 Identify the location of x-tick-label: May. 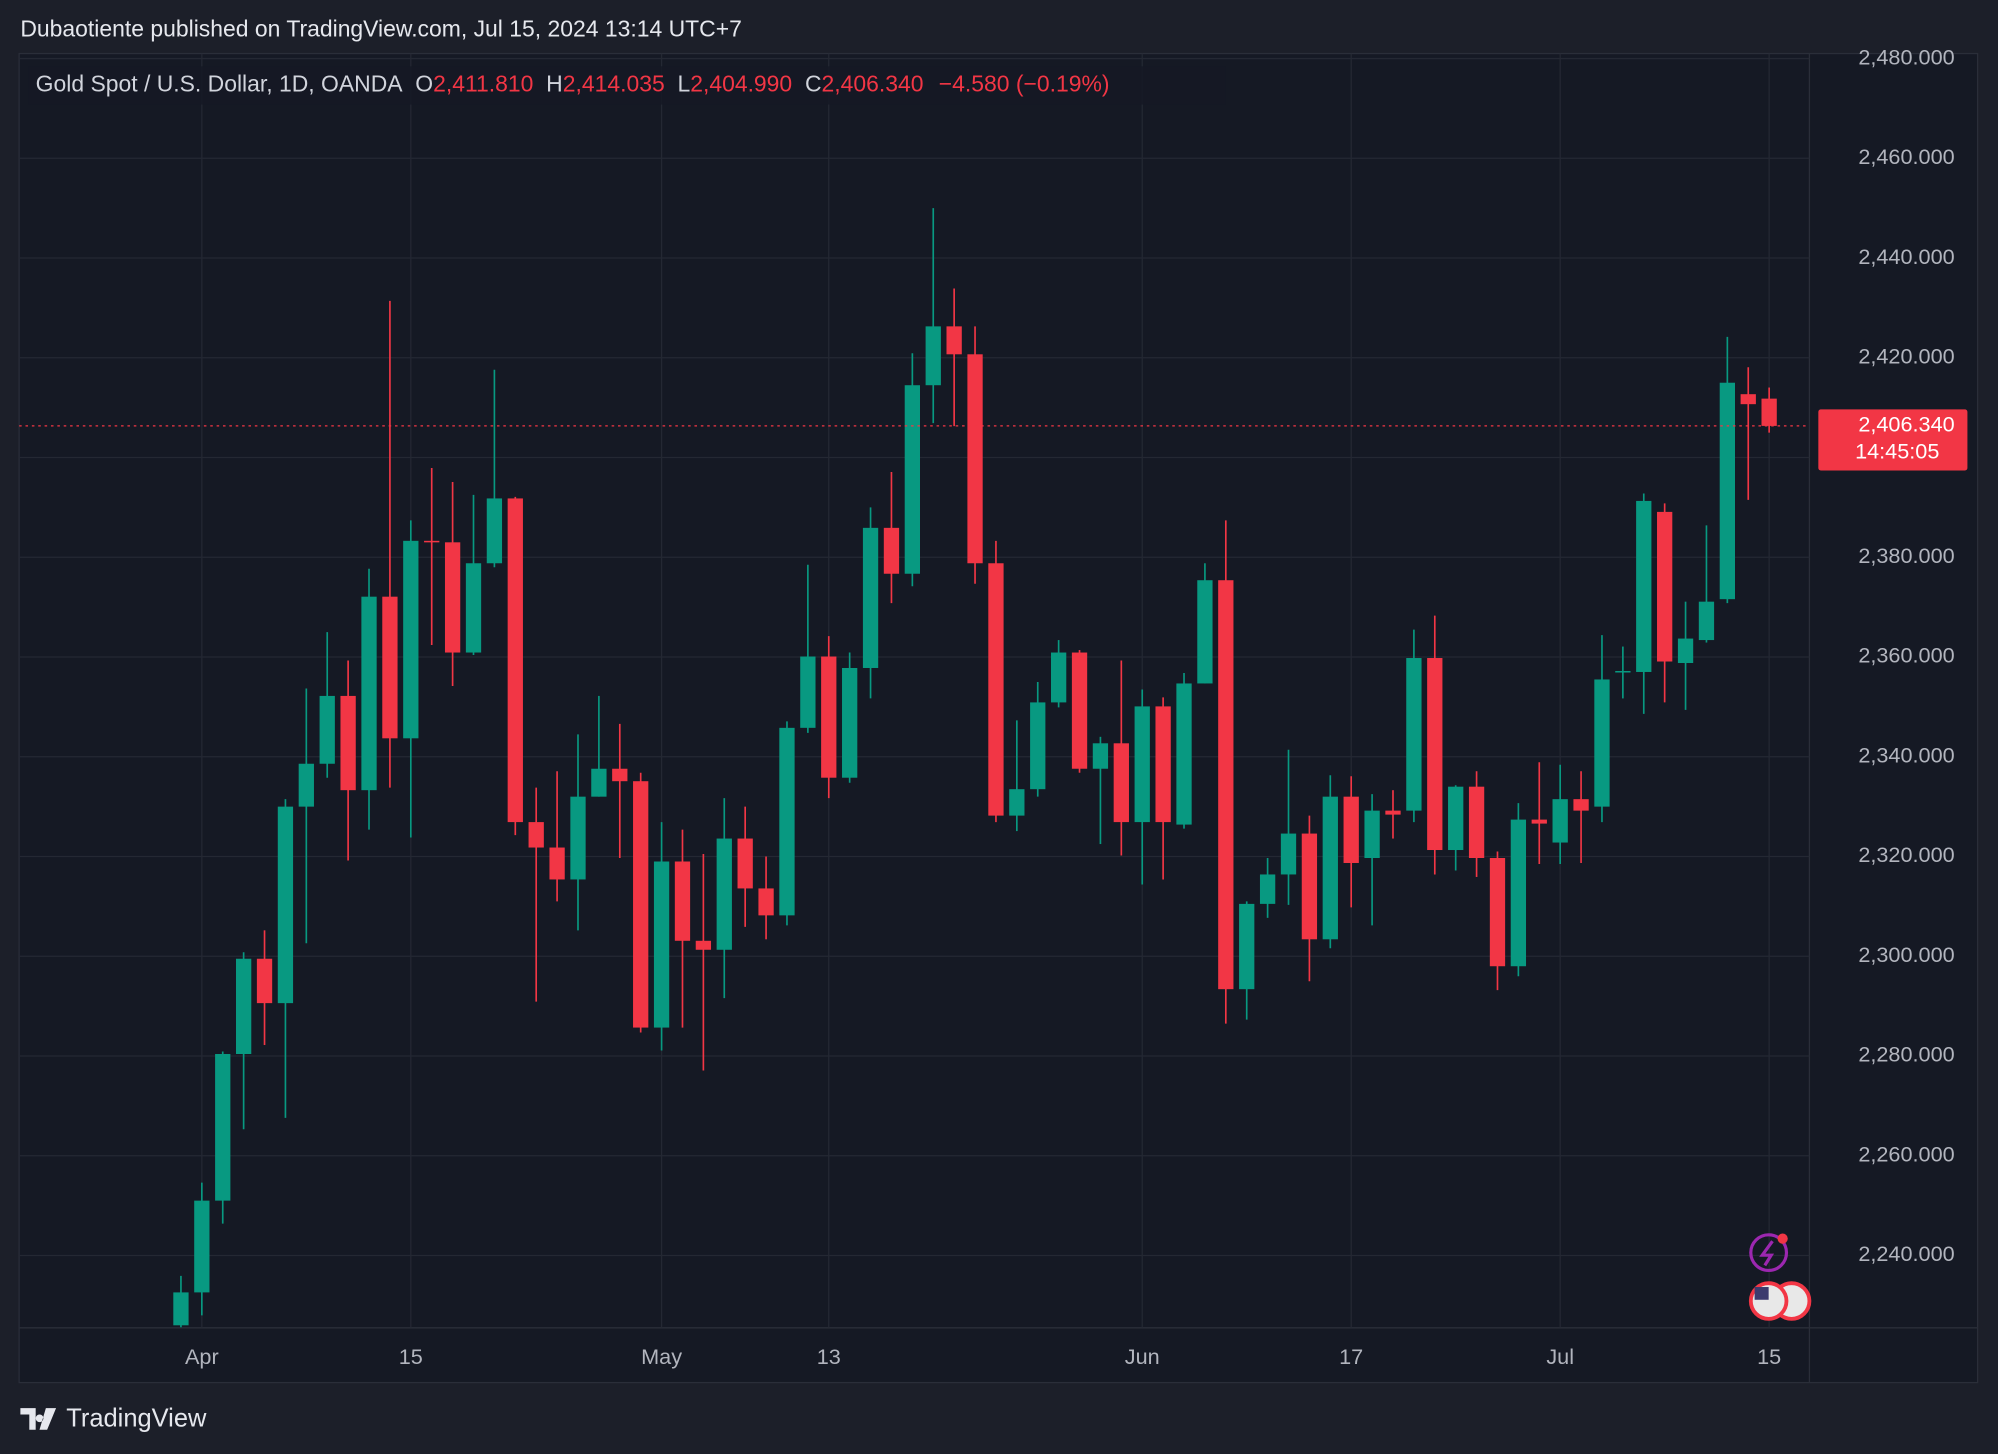
(661, 1356).